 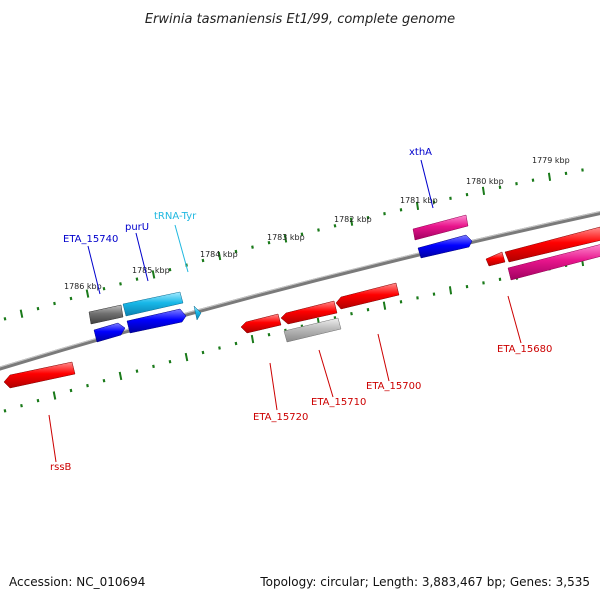 I want to click on accession-label: Accession:, so click(x=41, y=582).